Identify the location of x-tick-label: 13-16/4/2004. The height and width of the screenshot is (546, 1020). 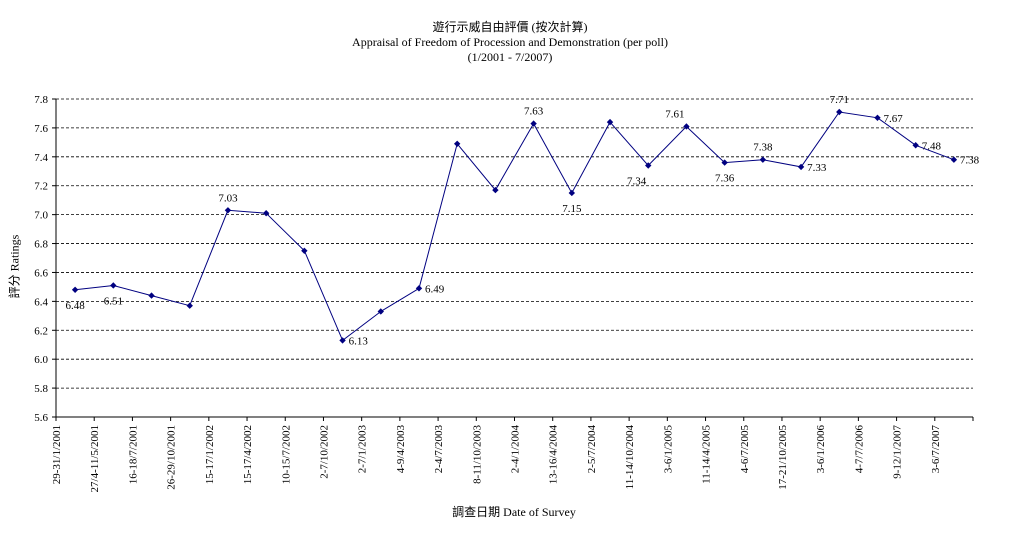
(554, 455).